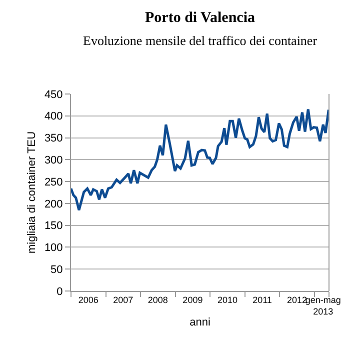 The width and height of the screenshot is (343, 338). I want to click on y-tick-label: 300, so click(53, 160).